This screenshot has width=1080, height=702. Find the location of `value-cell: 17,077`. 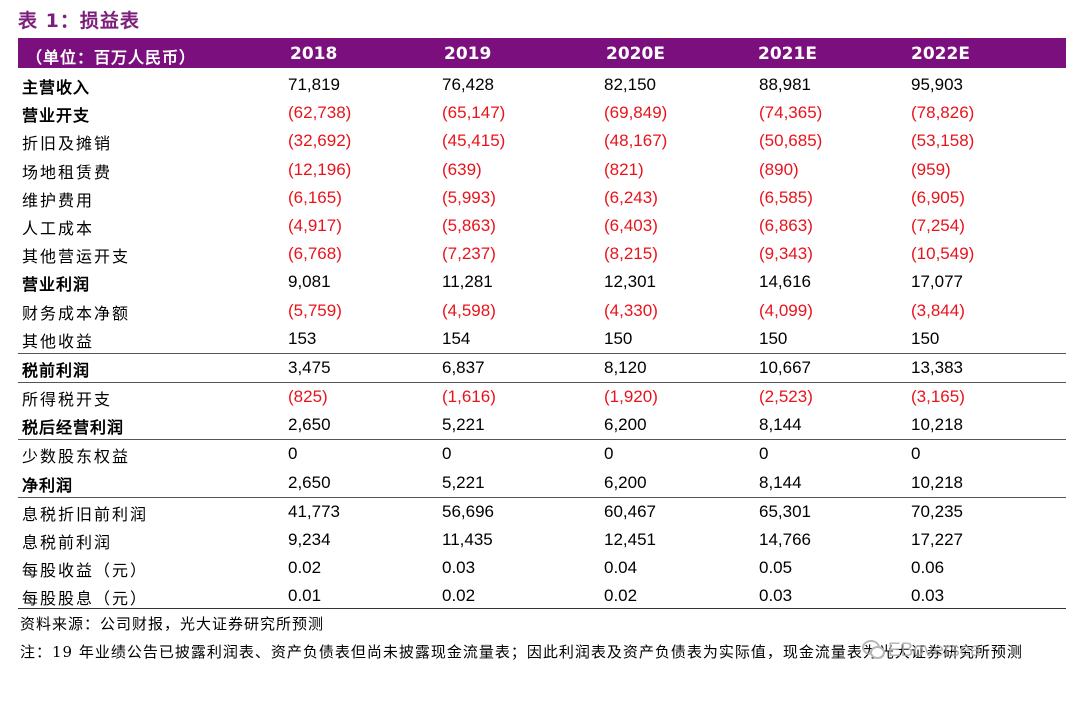

value-cell: 17,077 is located at coordinates (937, 282).